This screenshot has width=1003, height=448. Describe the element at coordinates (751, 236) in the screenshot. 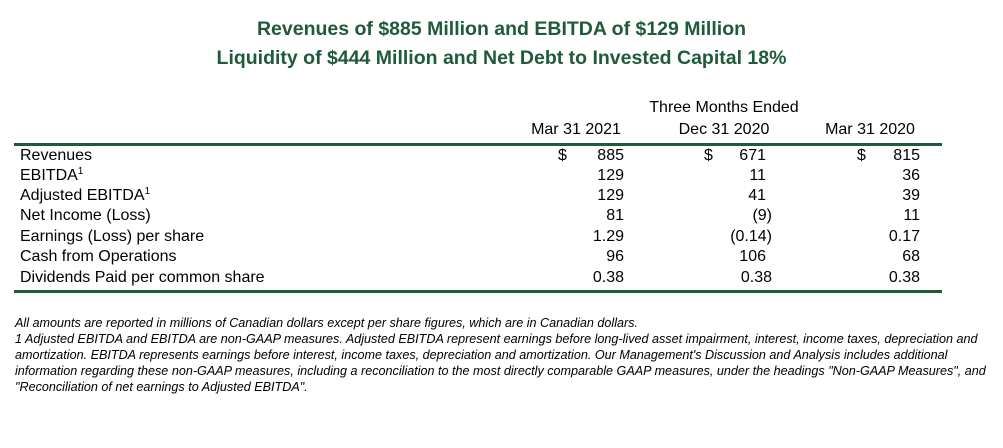

I see `cell-value: (0.14)` at that location.